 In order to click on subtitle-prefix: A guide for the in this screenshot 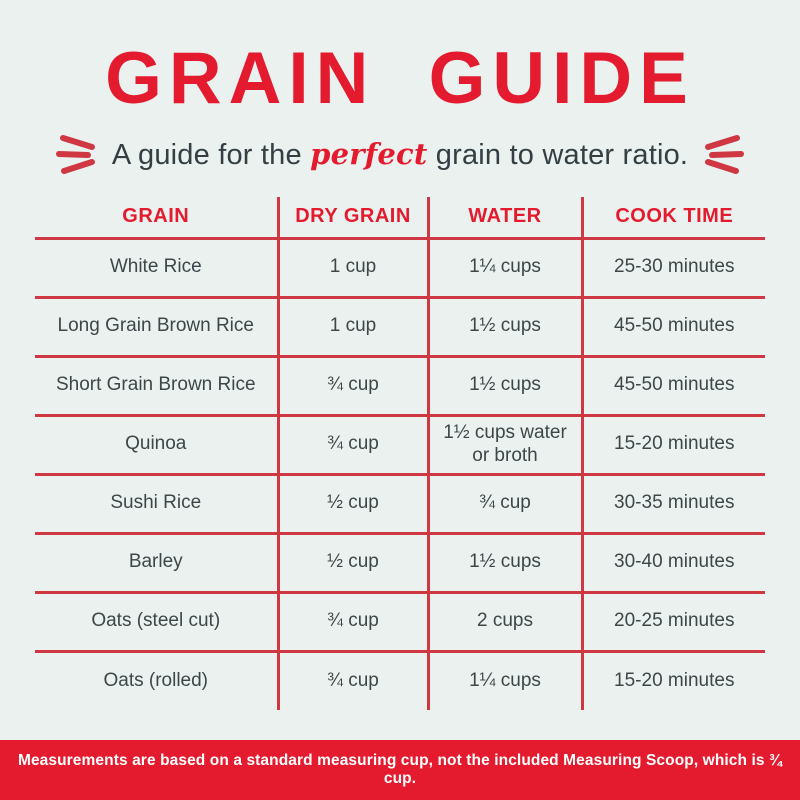, I will do `click(211, 154)`.